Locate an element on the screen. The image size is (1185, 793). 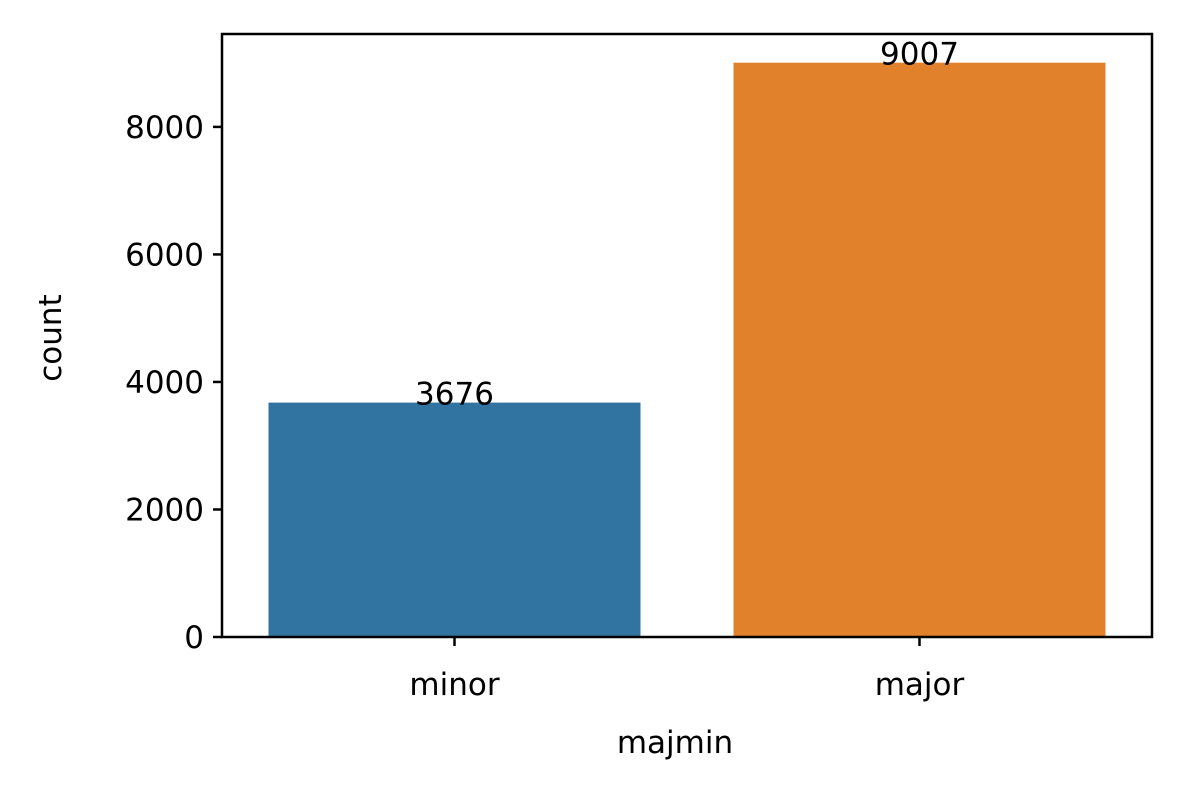
x-tick-label-major: major is located at coordinates (920, 685).